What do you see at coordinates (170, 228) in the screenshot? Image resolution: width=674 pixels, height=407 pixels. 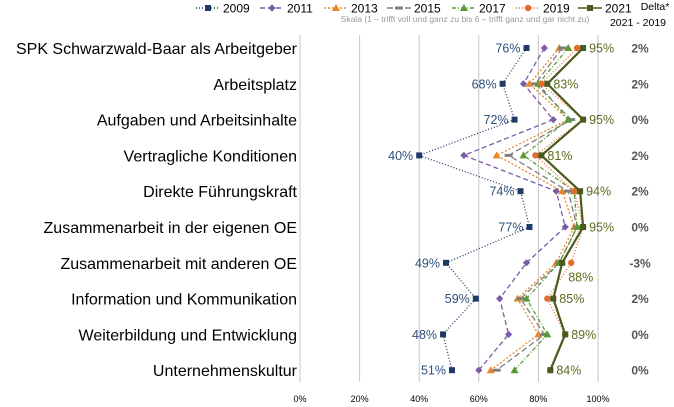 I see `category-label: Zusammenarbeit in der eigenen OE` at bounding box center [170, 228].